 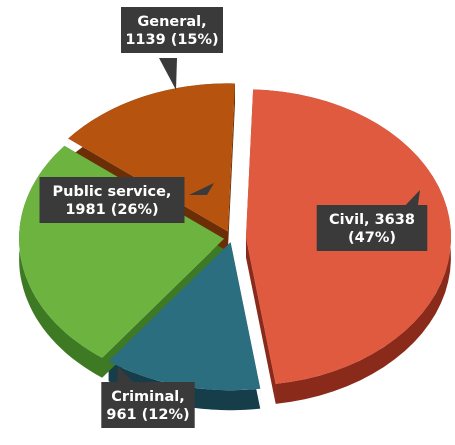 I want to click on data-label-public-service: Public service, 1981 (26%), so click(x=126, y=200).